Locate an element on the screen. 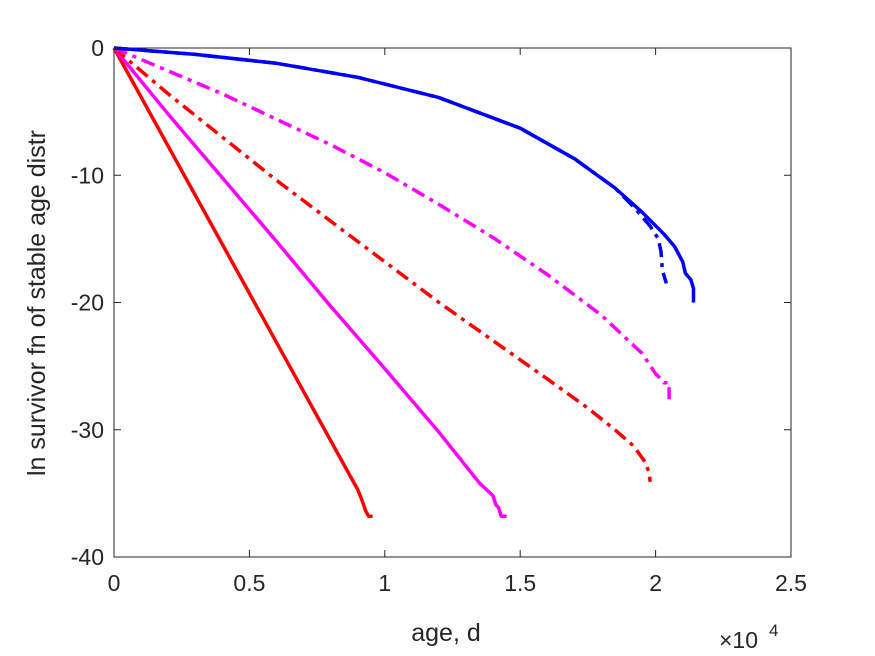 The height and width of the screenshot is (656, 875). x-tick-label: 1.5 is located at coordinates (520, 583).